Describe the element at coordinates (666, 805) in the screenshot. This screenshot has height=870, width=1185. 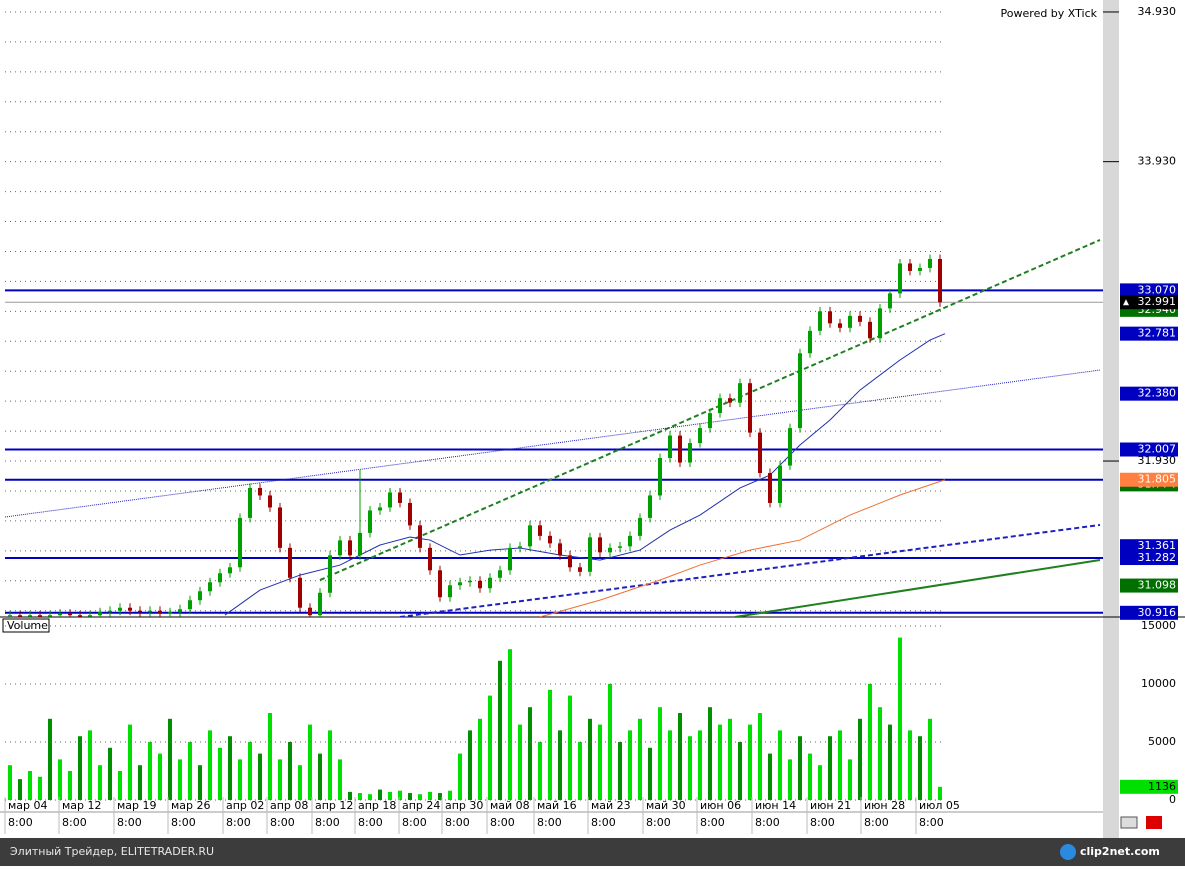
I see `x-tick-label: май 30` at that location.